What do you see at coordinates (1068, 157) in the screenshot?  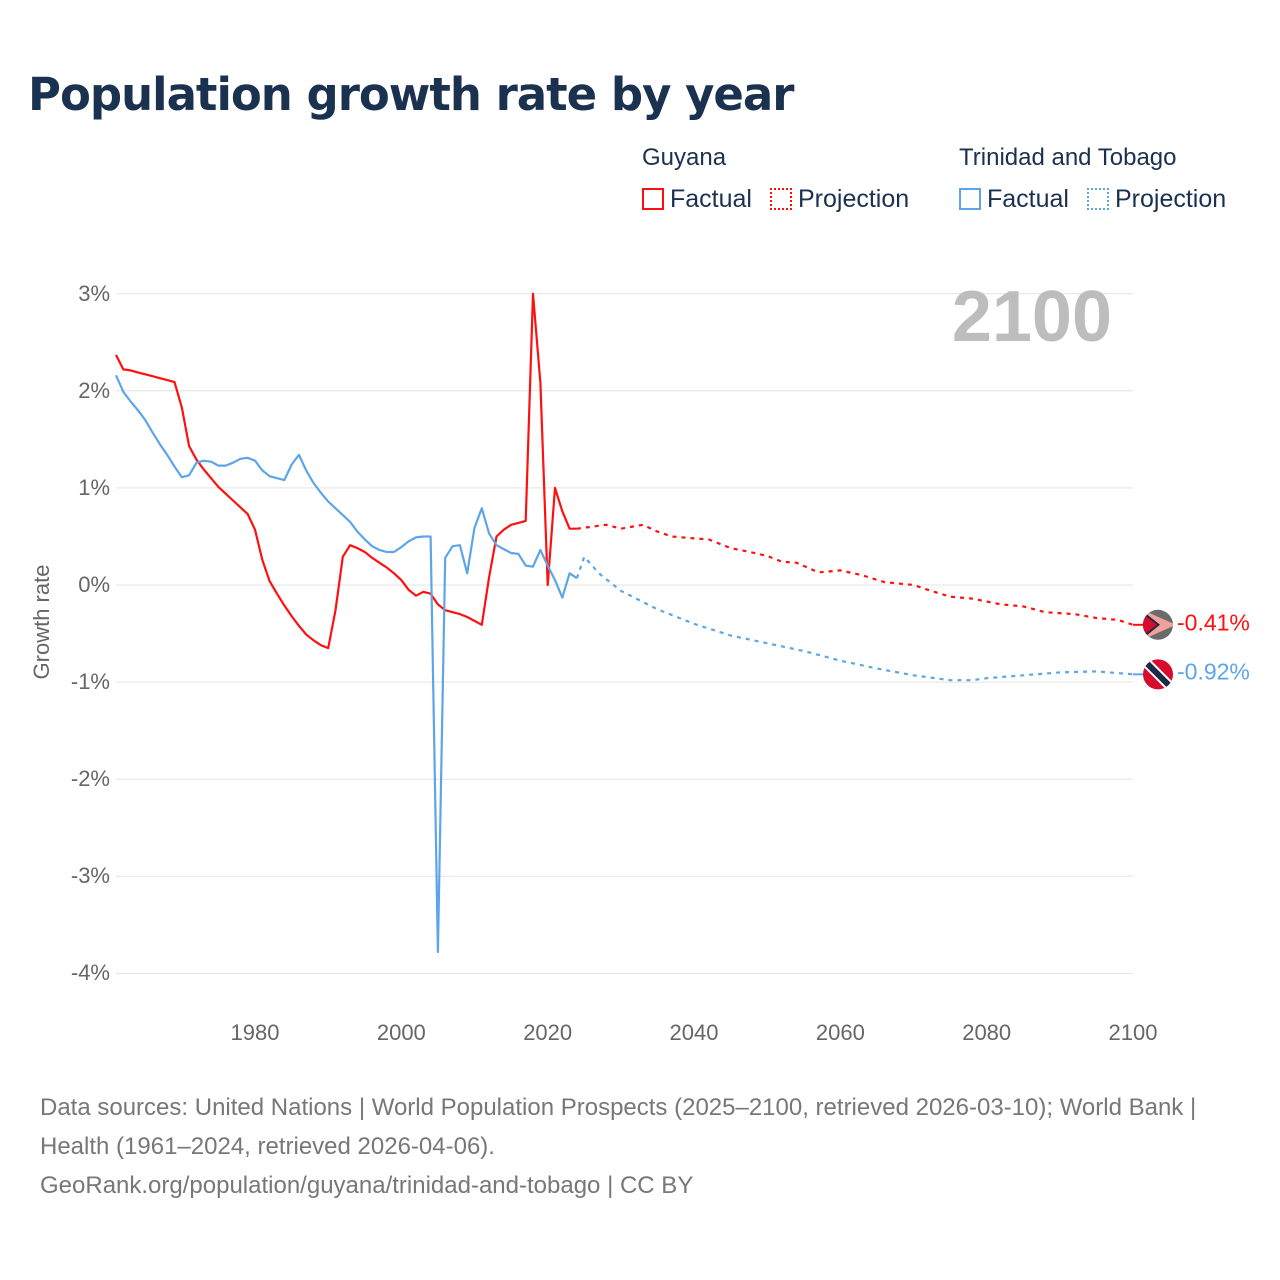 I see `legend-group-tt: Trinidad and Tobago` at bounding box center [1068, 157].